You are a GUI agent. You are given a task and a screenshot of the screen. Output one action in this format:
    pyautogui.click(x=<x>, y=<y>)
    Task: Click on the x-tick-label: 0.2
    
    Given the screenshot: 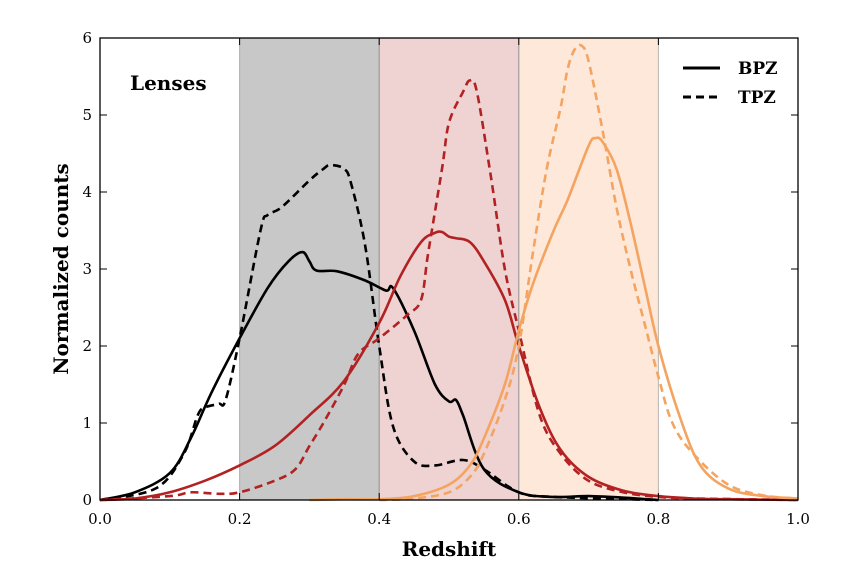 What is the action you would take?
    pyautogui.click(x=240, y=519)
    